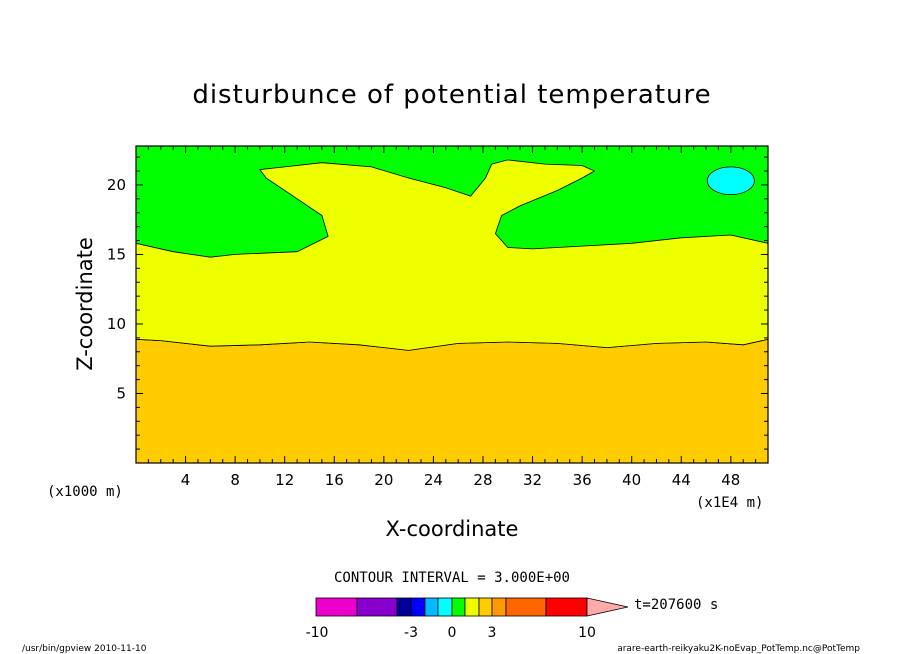 The width and height of the screenshot is (904, 654). What do you see at coordinates (730, 480) in the screenshot?
I see `x-tick-label: 48` at bounding box center [730, 480].